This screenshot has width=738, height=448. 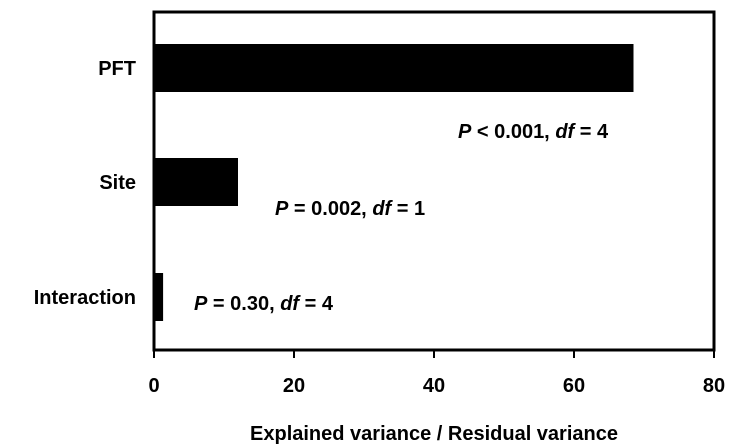 What do you see at coordinates (159, 297) in the screenshot?
I see `bar-interaction` at bounding box center [159, 297].